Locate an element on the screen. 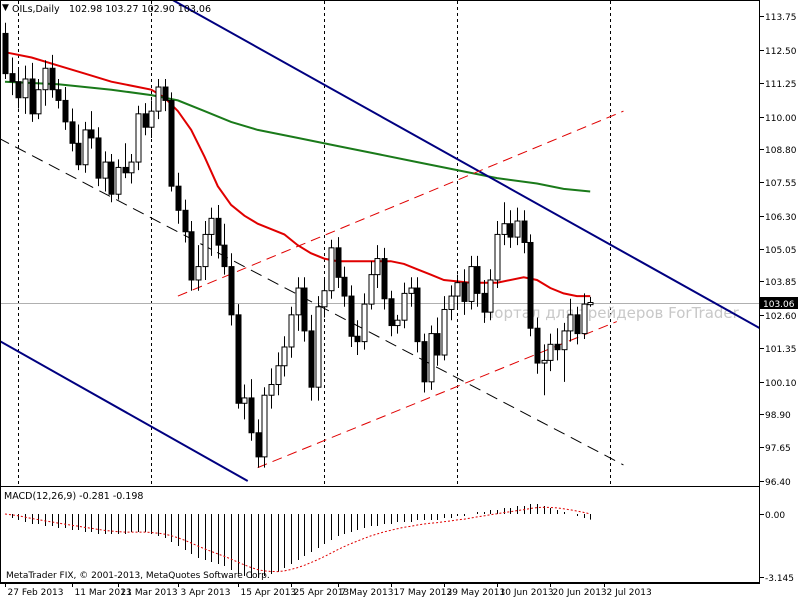 The image size is (800, 604). price-tick-label: 110.00 is located at coordinates (781, 119).